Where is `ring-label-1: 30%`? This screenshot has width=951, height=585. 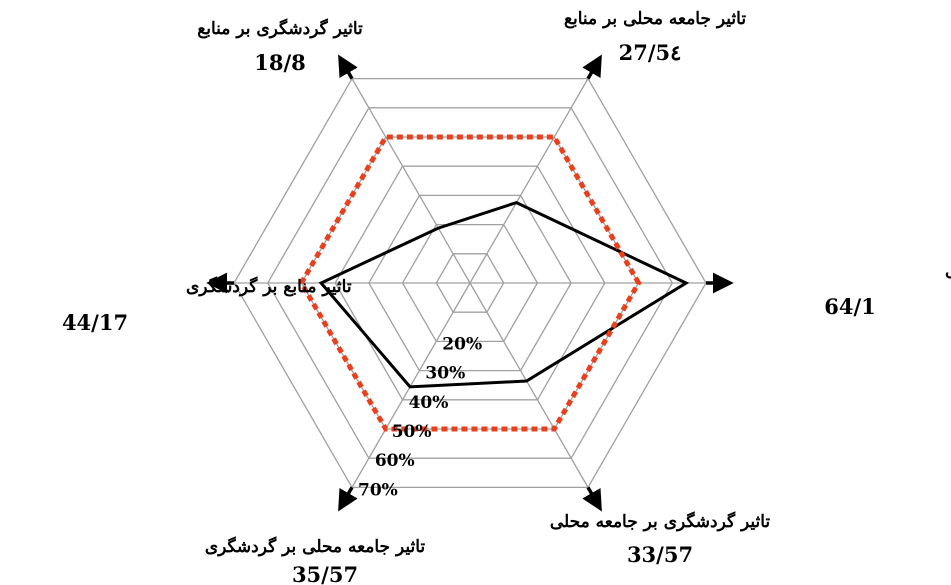
ring-label-1: 30% is located at coordinates (445, 374).